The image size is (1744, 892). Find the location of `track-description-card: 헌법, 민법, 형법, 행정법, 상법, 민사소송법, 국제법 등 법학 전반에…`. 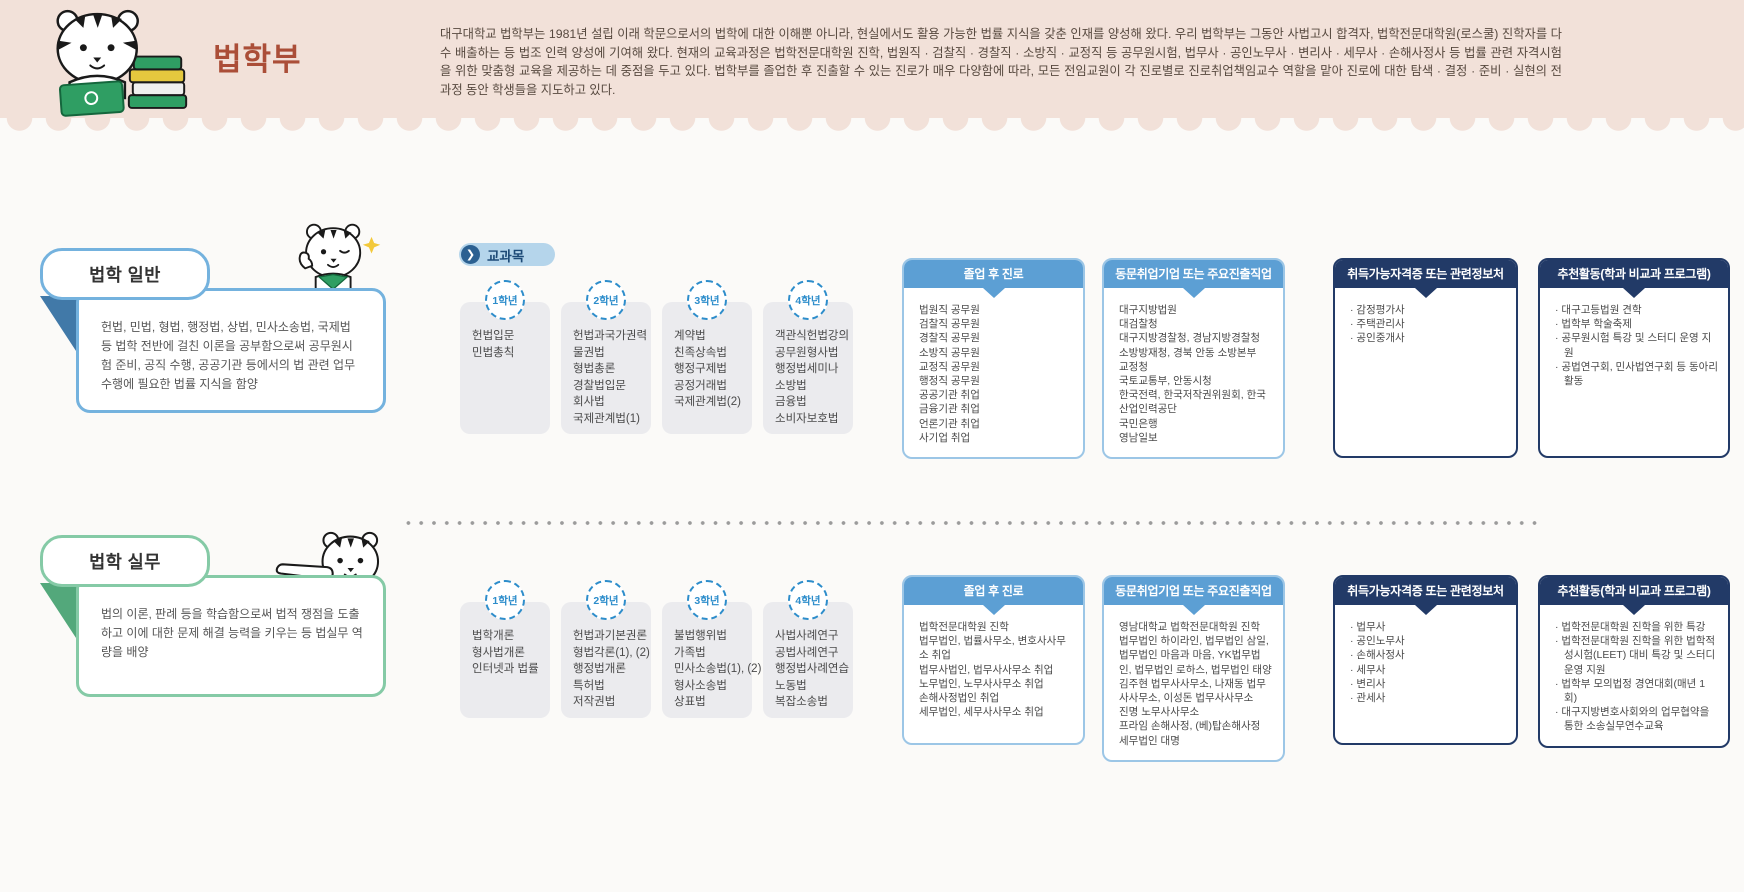

track-description-card: 헌법, 민법, 형법, 행정법, 상법, 민사소송법, 국제법 등 법학 전반에… is located at coordinates (231, 350).